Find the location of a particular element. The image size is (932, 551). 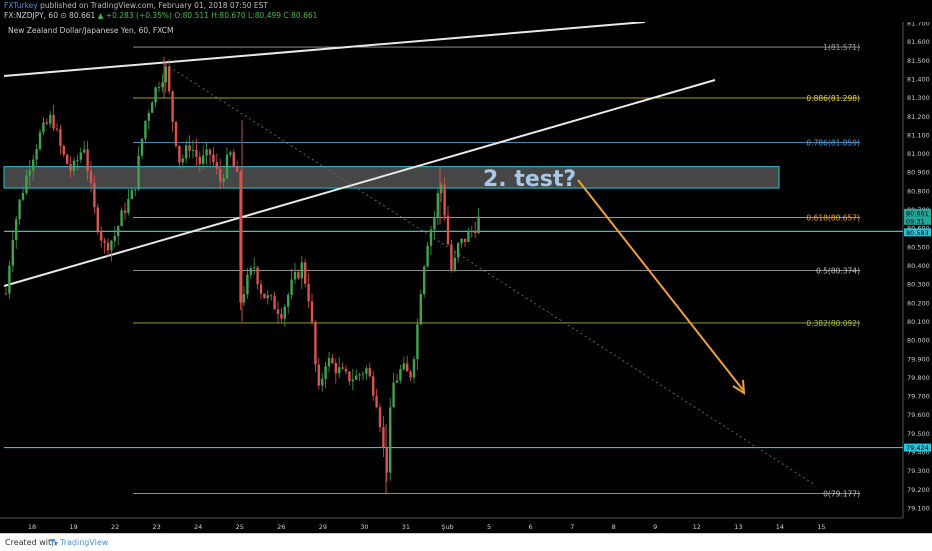

y-tick-label: 81.700 is located at coordinates (918, 24).